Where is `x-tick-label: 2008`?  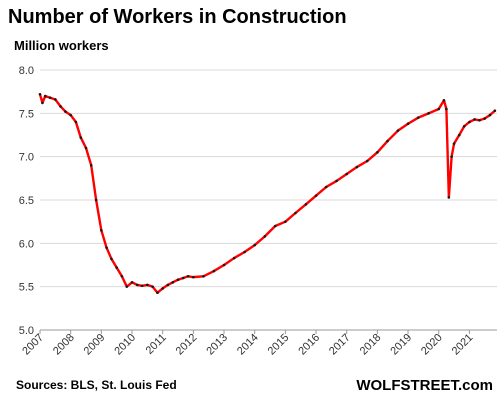 x-tick-label: 2008 is located at coordinates (64, 345).